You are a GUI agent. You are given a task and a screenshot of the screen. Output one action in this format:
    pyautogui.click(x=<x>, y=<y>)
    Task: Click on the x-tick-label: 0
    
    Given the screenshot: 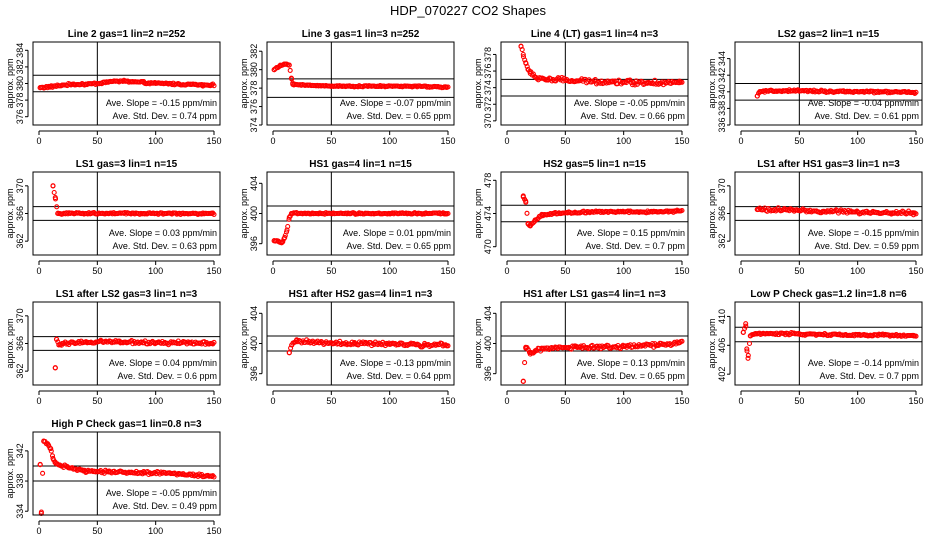 What is the action you would take?
    pyautogui.click(x=272, y=141)
    